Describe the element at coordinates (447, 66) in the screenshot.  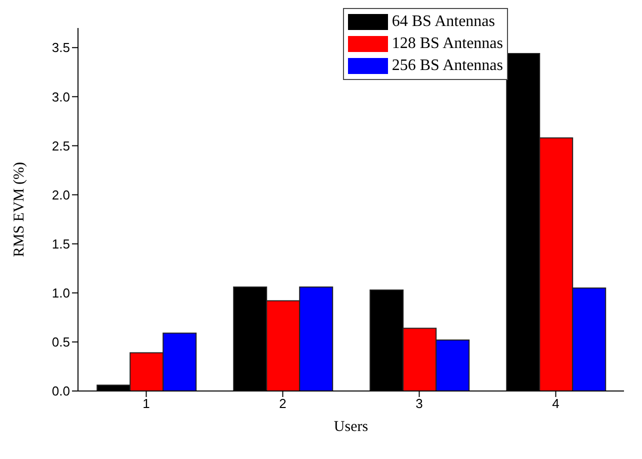
I see `legend-label: 256 BS Antennas` at that location.